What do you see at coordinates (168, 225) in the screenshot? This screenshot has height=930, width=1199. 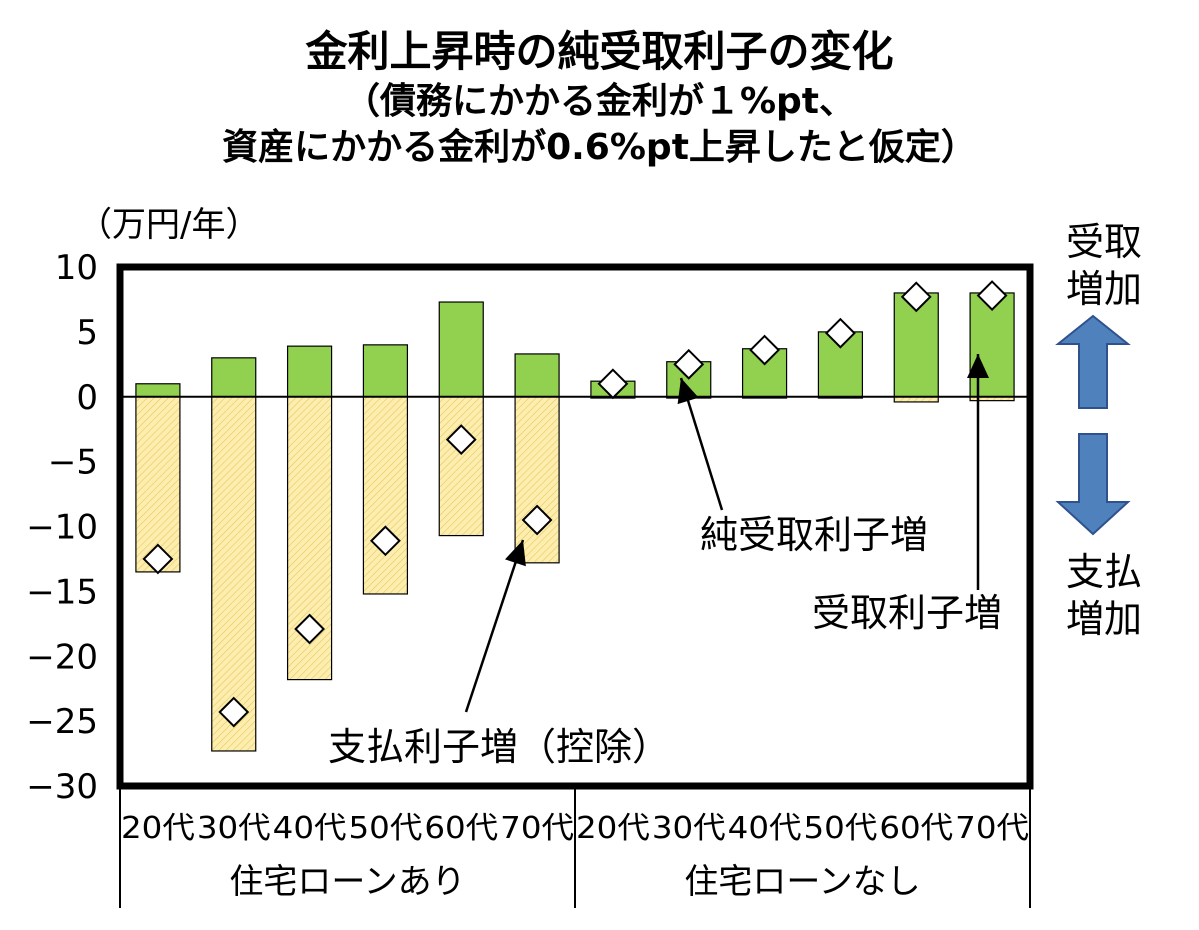 I see `y-unit-label: （万円/年）` at bounding box center [168, 225].